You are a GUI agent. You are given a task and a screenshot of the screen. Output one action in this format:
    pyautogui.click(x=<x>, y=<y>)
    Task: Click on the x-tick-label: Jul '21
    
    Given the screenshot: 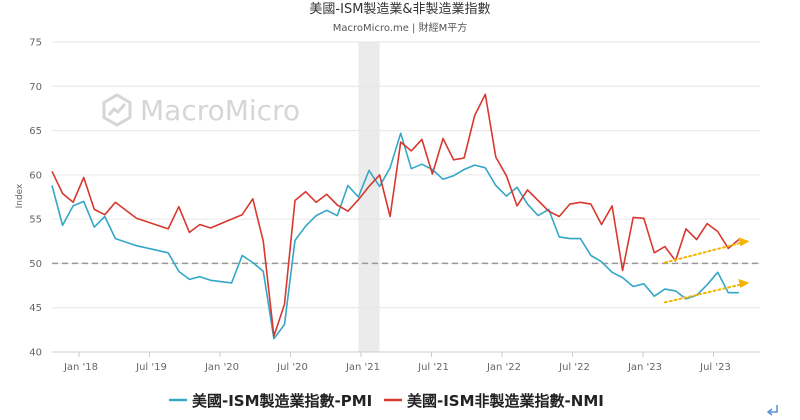 What is the action you would take?
    pyautogui.click(x=433, y=367)
    